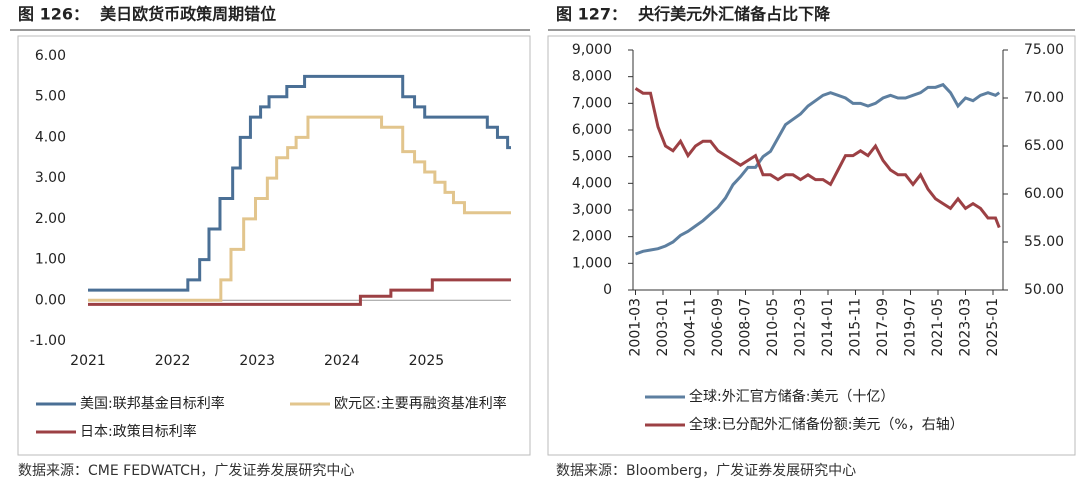 This screenshot has width=1080, height=490. Describe the element at coordinates (427, 361) in the screenshot. I see `x-tick-label: 2025` at that location.